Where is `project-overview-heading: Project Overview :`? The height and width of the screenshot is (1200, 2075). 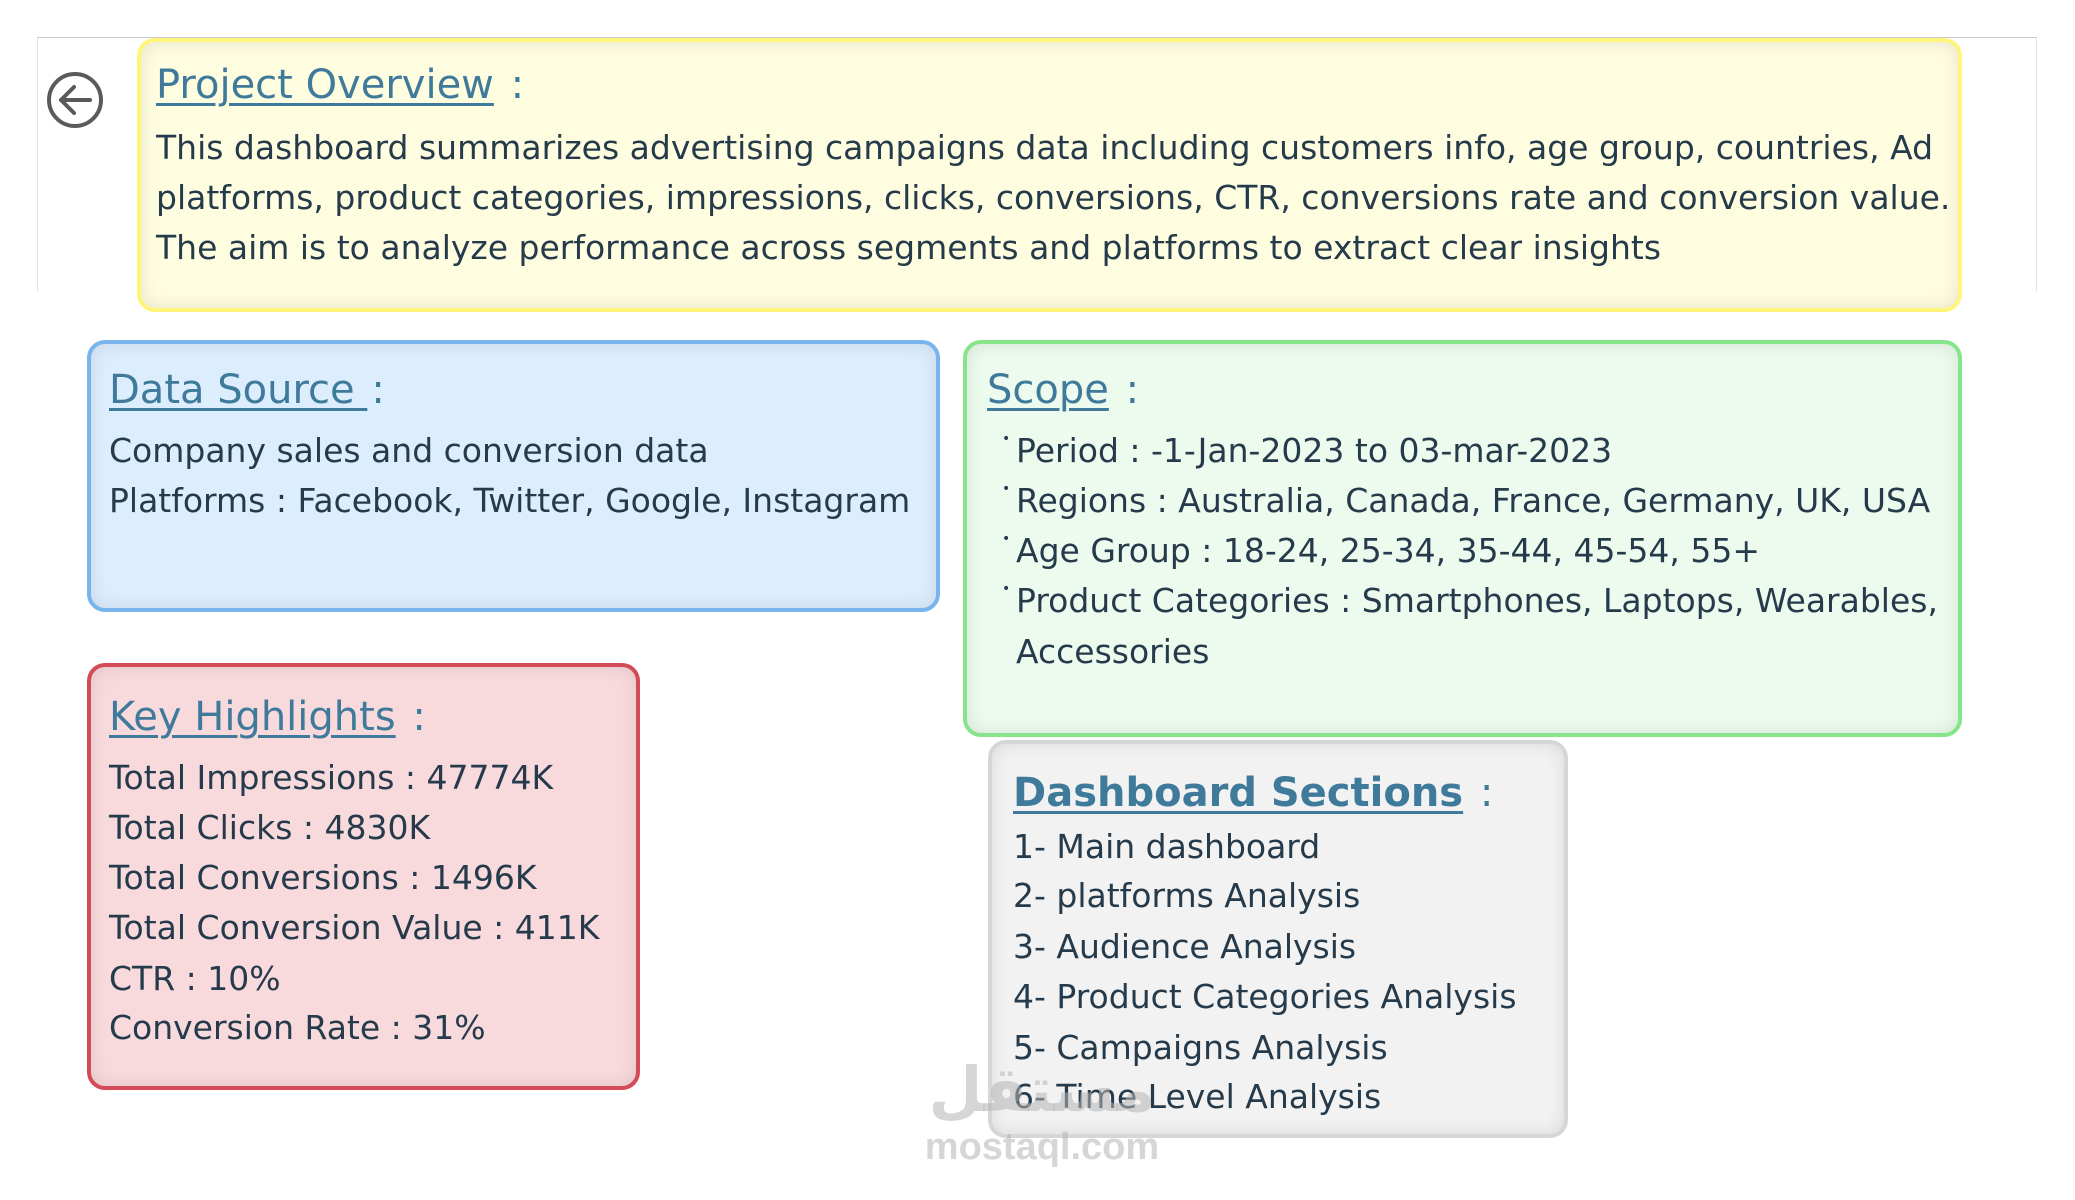
project-overview-heading: Project Overview : is located at coordinates (340, 85).